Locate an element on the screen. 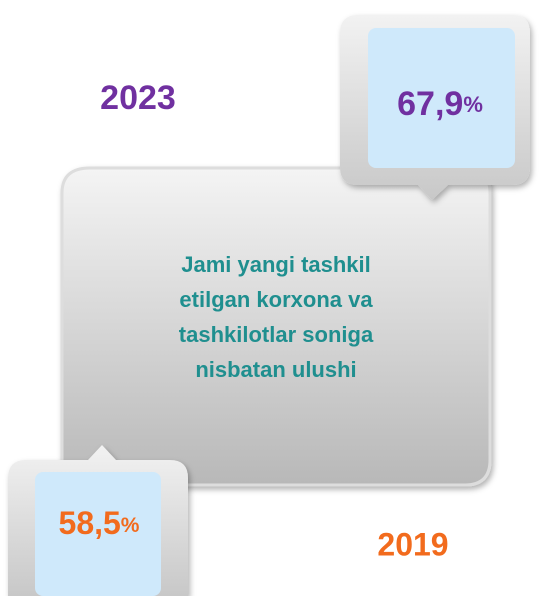 Image resolution: width=539 pixels, height=596 pixels. value-label: 58,5% is located at coordinates (99, 523).